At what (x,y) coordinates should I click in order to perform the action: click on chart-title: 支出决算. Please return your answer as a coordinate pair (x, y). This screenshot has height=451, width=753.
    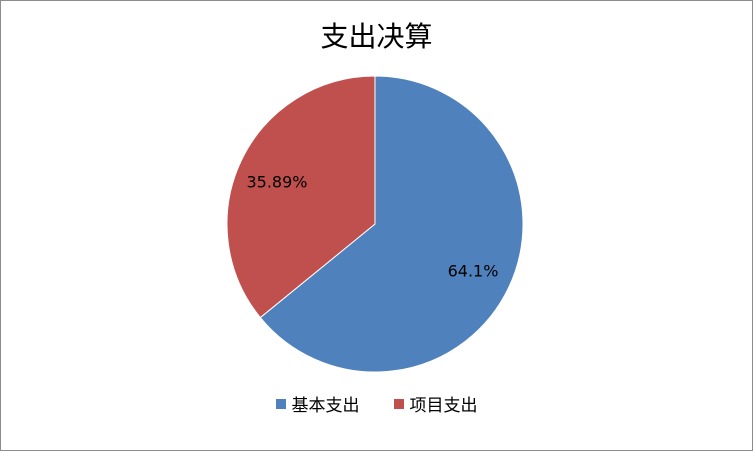
    Looking at the image, I should click on (376, 36).